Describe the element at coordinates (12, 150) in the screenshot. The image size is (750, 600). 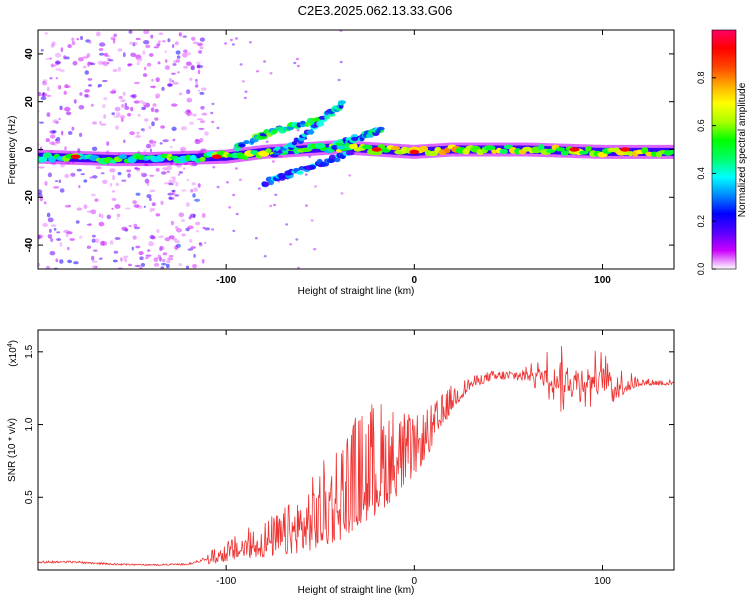
I see `spectrogram-ylabel: Frequency (Hz)` at that location.